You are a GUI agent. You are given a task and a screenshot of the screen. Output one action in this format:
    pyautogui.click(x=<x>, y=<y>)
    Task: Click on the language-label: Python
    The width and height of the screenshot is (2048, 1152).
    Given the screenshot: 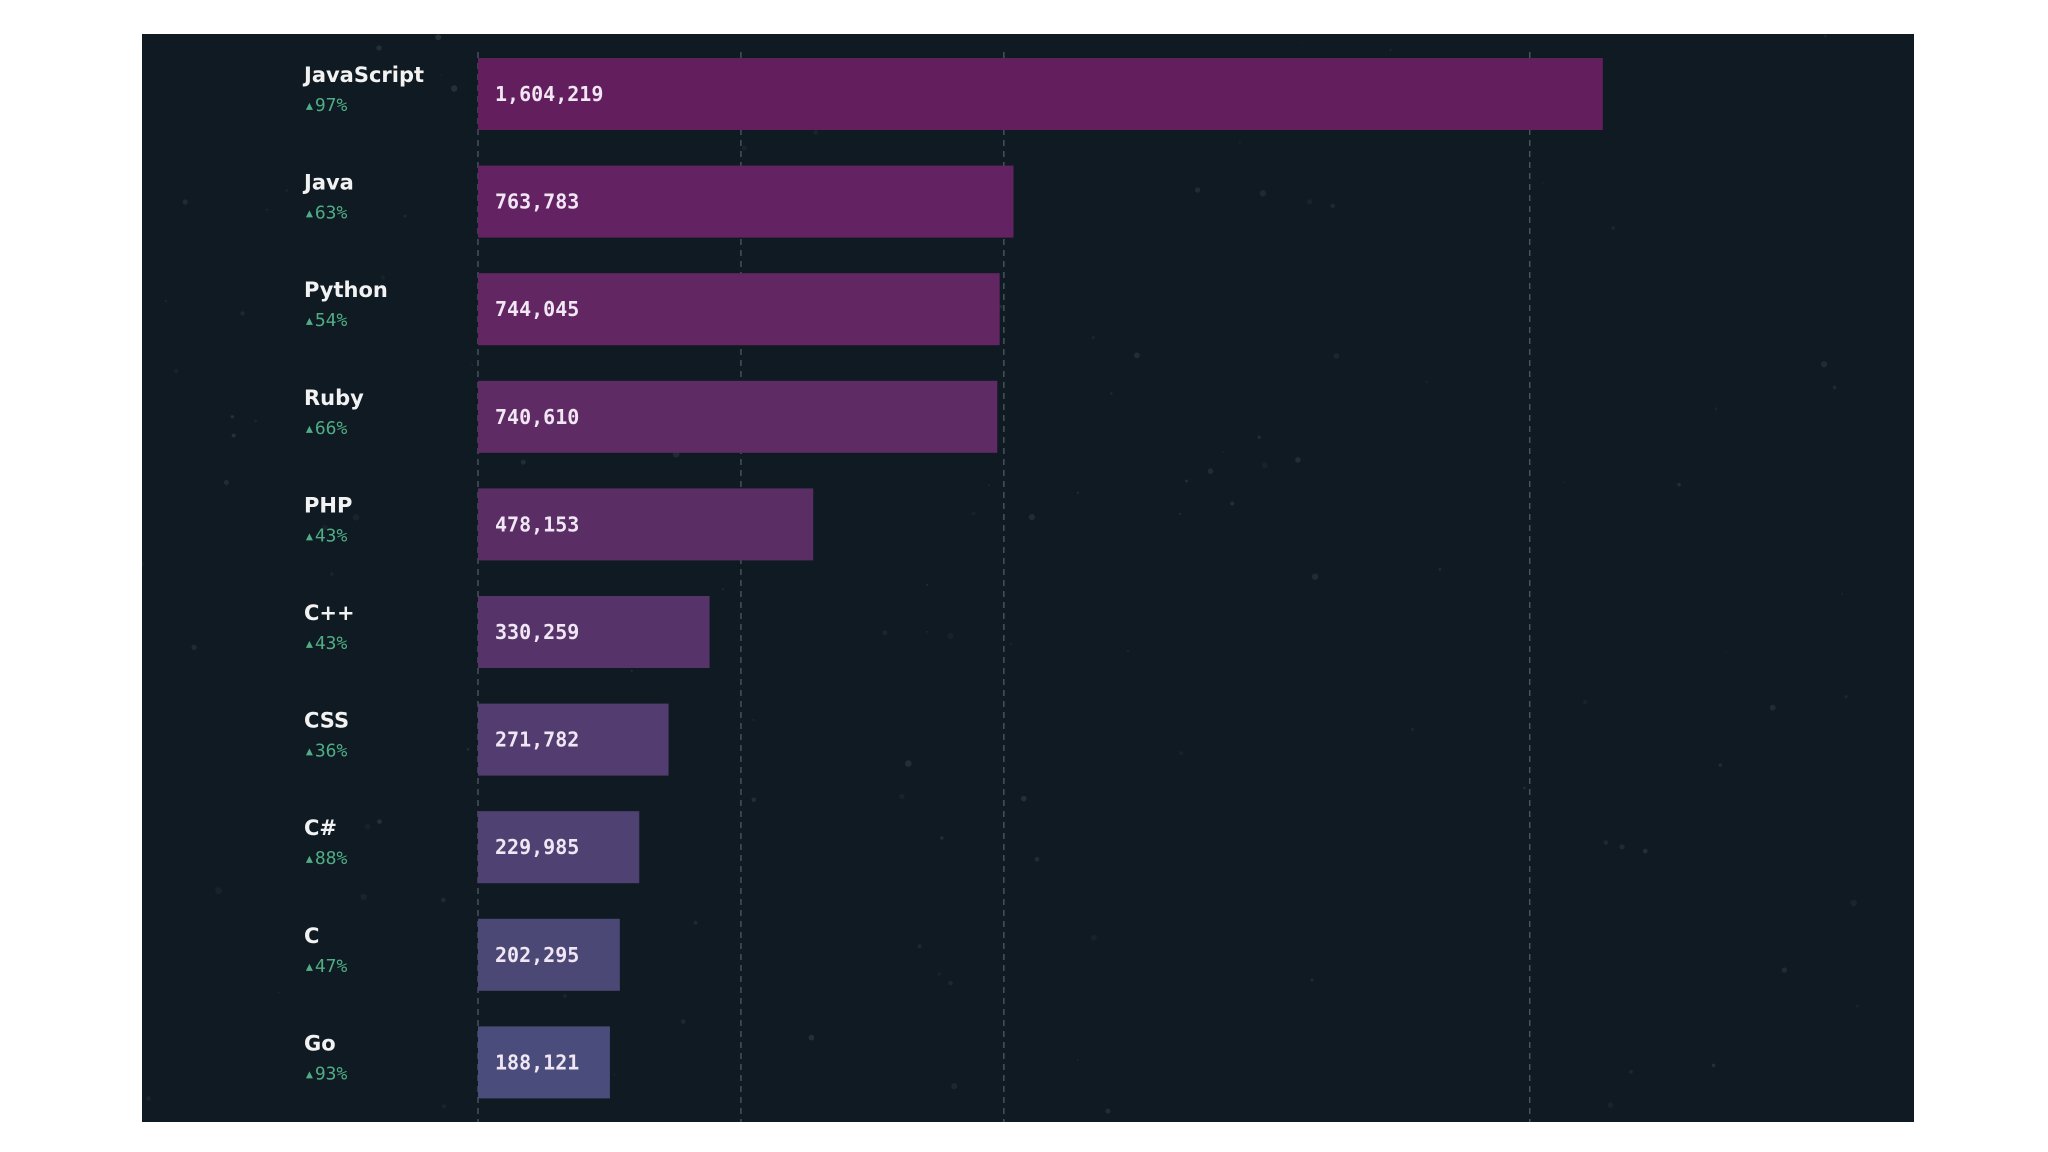 What is the action you would take?
    pyautogui.click(x=346, y=290)
    